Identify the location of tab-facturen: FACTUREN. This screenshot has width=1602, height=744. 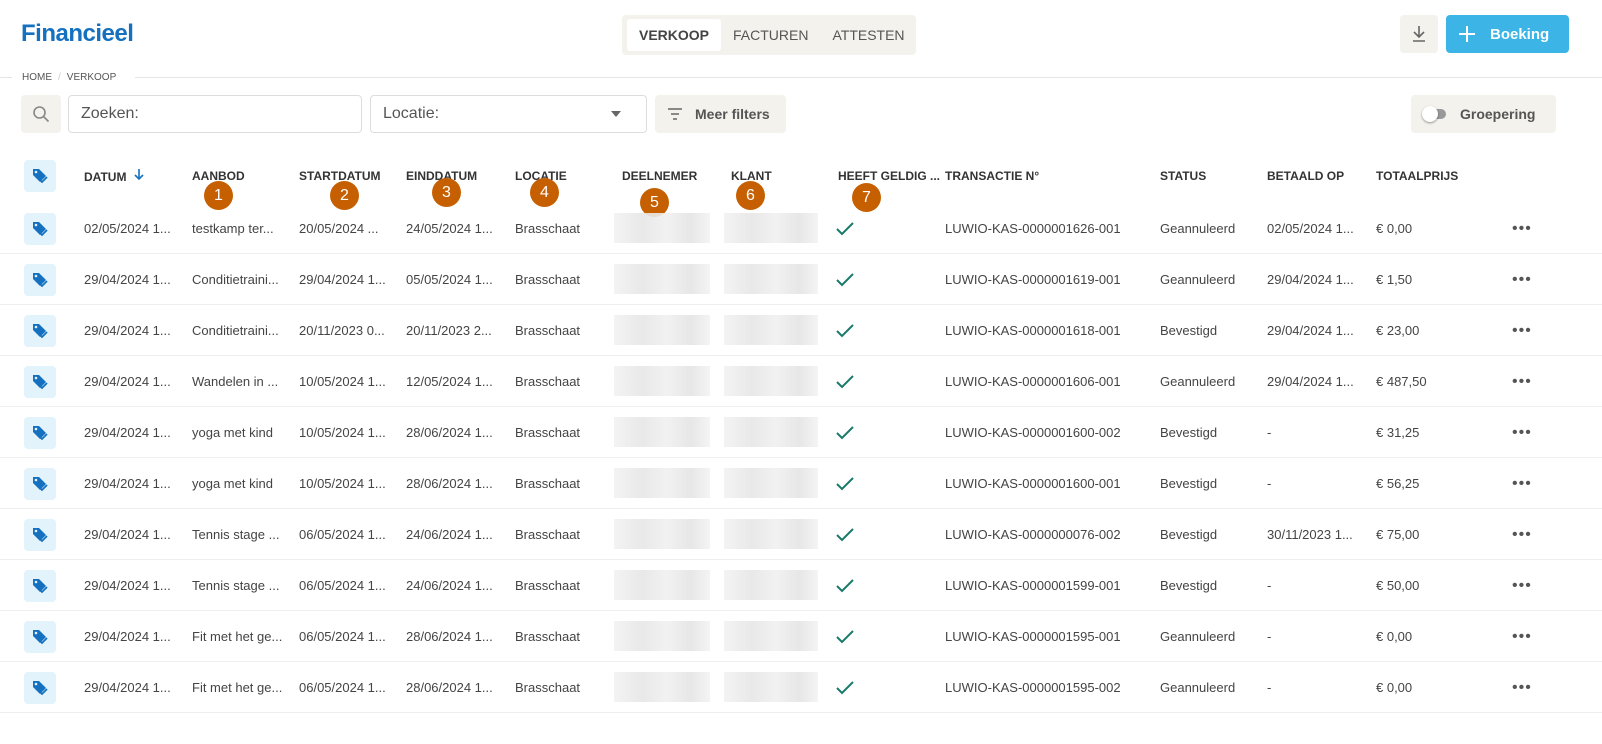
(771, 35).